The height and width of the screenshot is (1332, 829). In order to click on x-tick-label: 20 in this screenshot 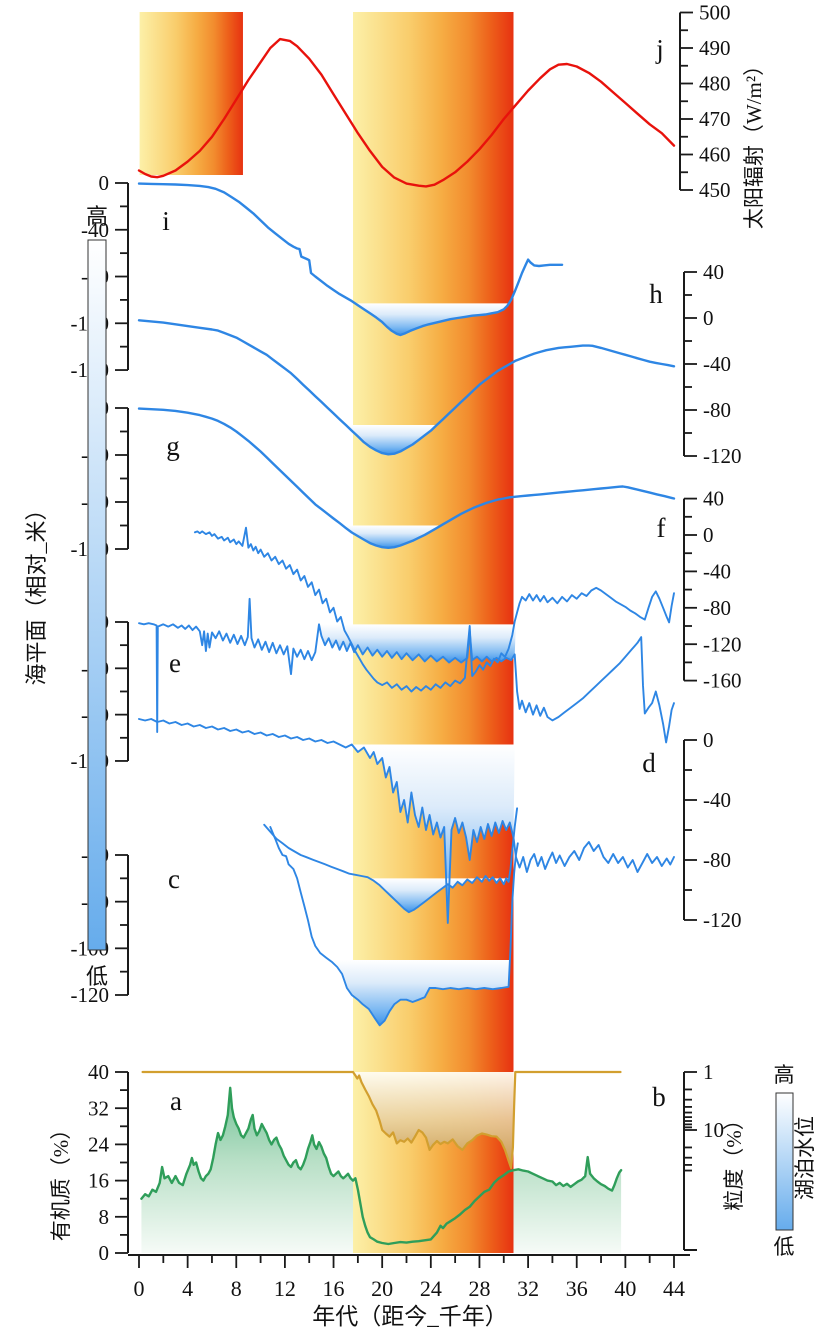, I will do `click(382, 1288)`.